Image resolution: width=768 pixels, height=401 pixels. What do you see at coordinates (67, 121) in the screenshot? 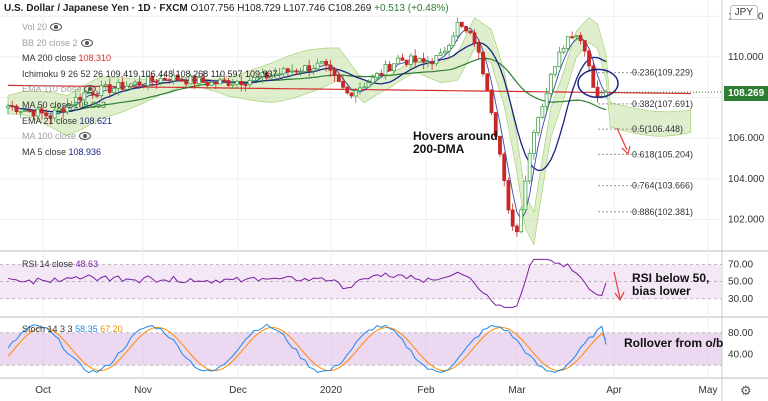
I see `legend-row: EMA 21 close 108.621` at bounding box center [67, 121].